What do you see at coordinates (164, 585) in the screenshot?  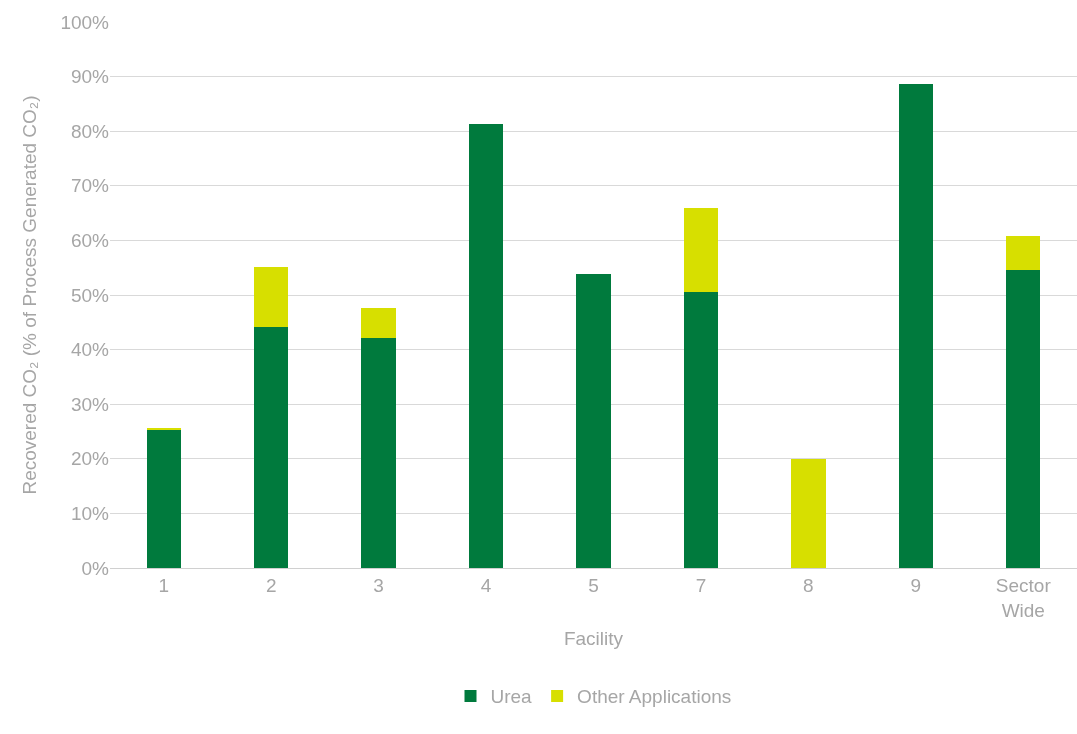 I see `x-tick-label: 1` at bounding box center [164, 585].